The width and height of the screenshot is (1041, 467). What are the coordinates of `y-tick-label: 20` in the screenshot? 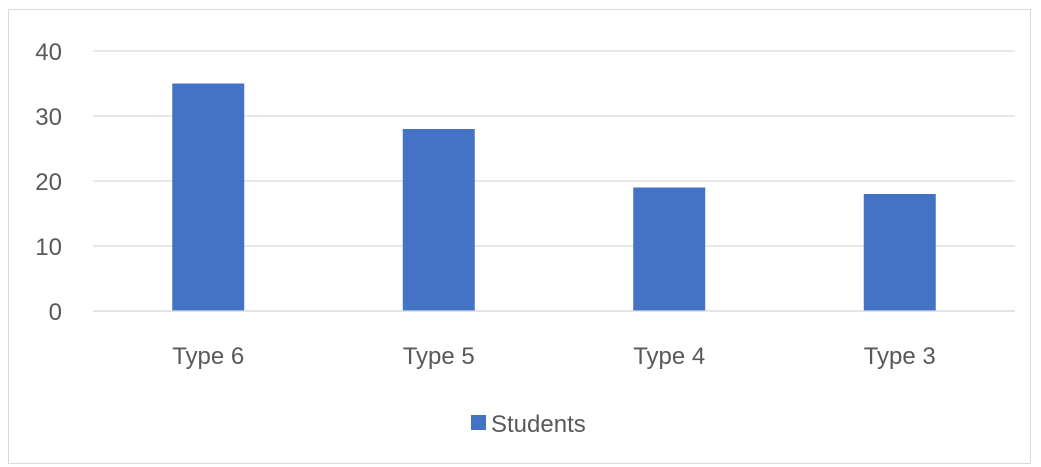 It's located at (48, 182).